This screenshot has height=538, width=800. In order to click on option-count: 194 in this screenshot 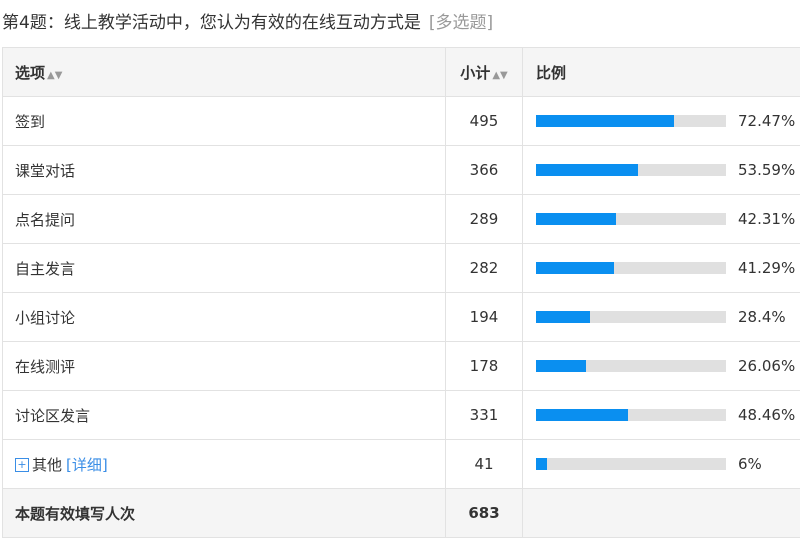, I will do `click(484, 317)`.